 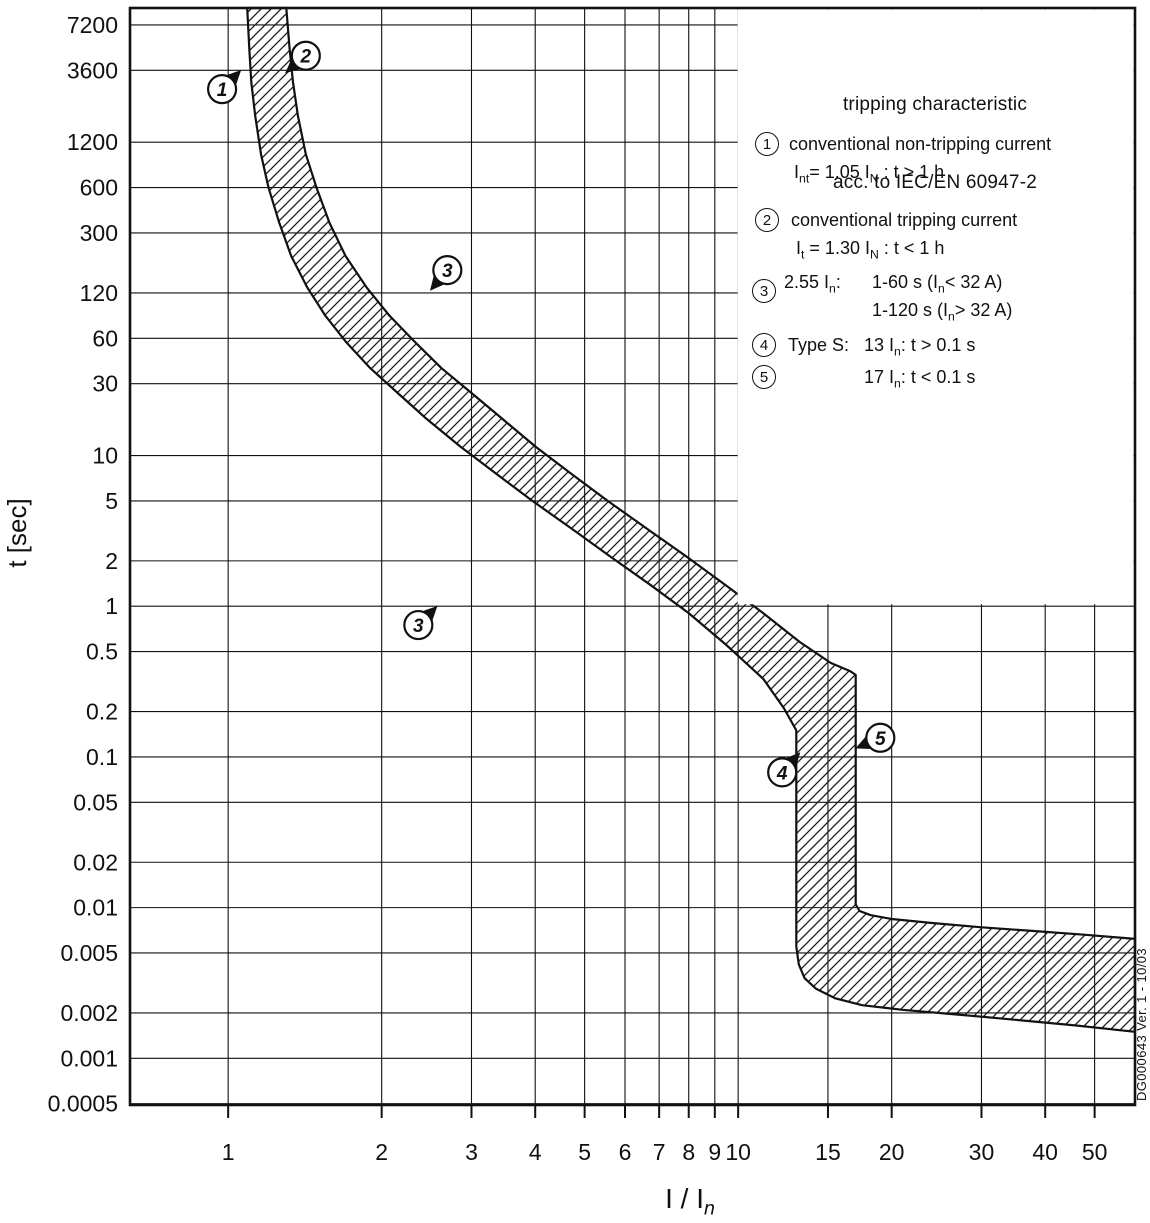 What do you see at coordinates (904, 220) in the screenshot?
I see `legend-item2-line1: conventional tripping current` at bounding box center [904, 220].